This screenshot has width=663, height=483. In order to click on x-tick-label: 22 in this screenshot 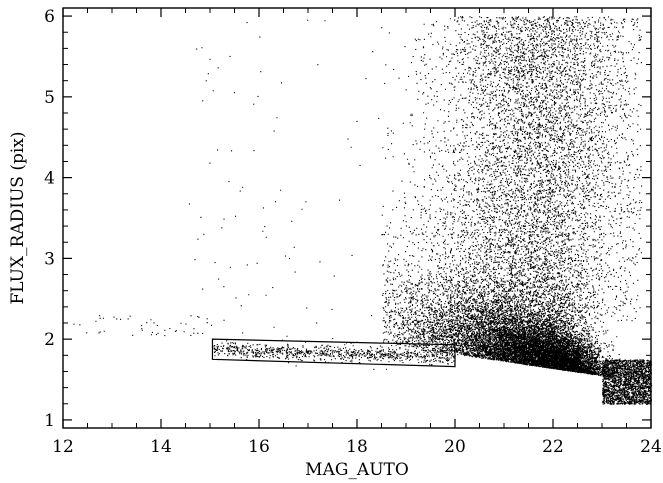, I will do `click(553, 447)`.